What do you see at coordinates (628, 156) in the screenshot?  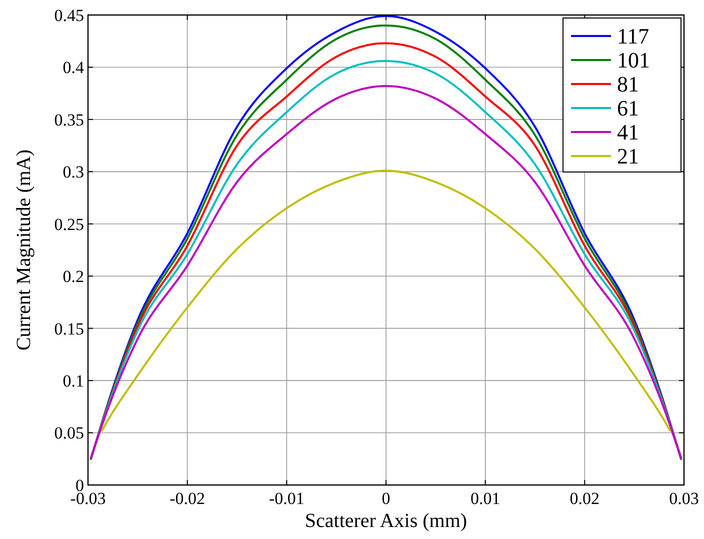 I see `legend-label: 21` at bounding box center [628, 156].